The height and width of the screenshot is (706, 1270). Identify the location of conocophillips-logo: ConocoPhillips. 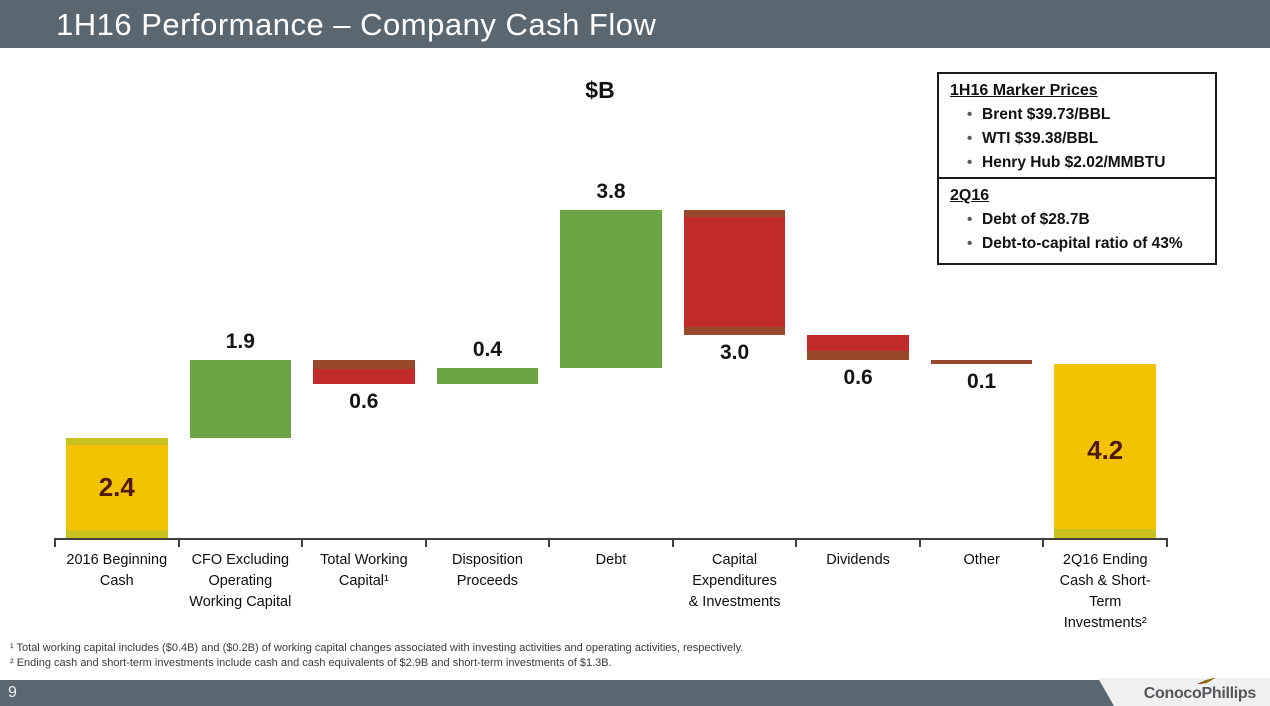
(1200, 693).